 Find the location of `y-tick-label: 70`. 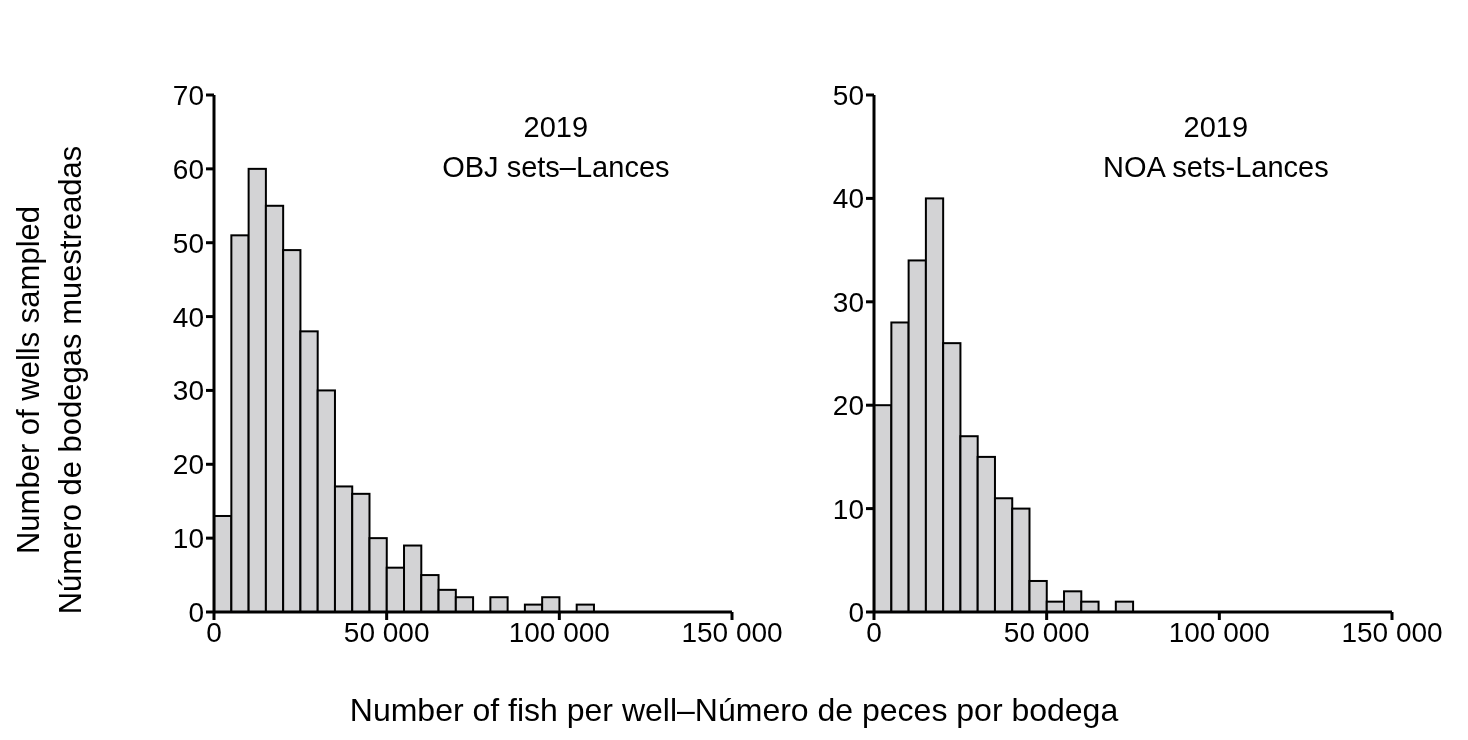

y-tick-label: 70 is located at coordinates (188, 95).